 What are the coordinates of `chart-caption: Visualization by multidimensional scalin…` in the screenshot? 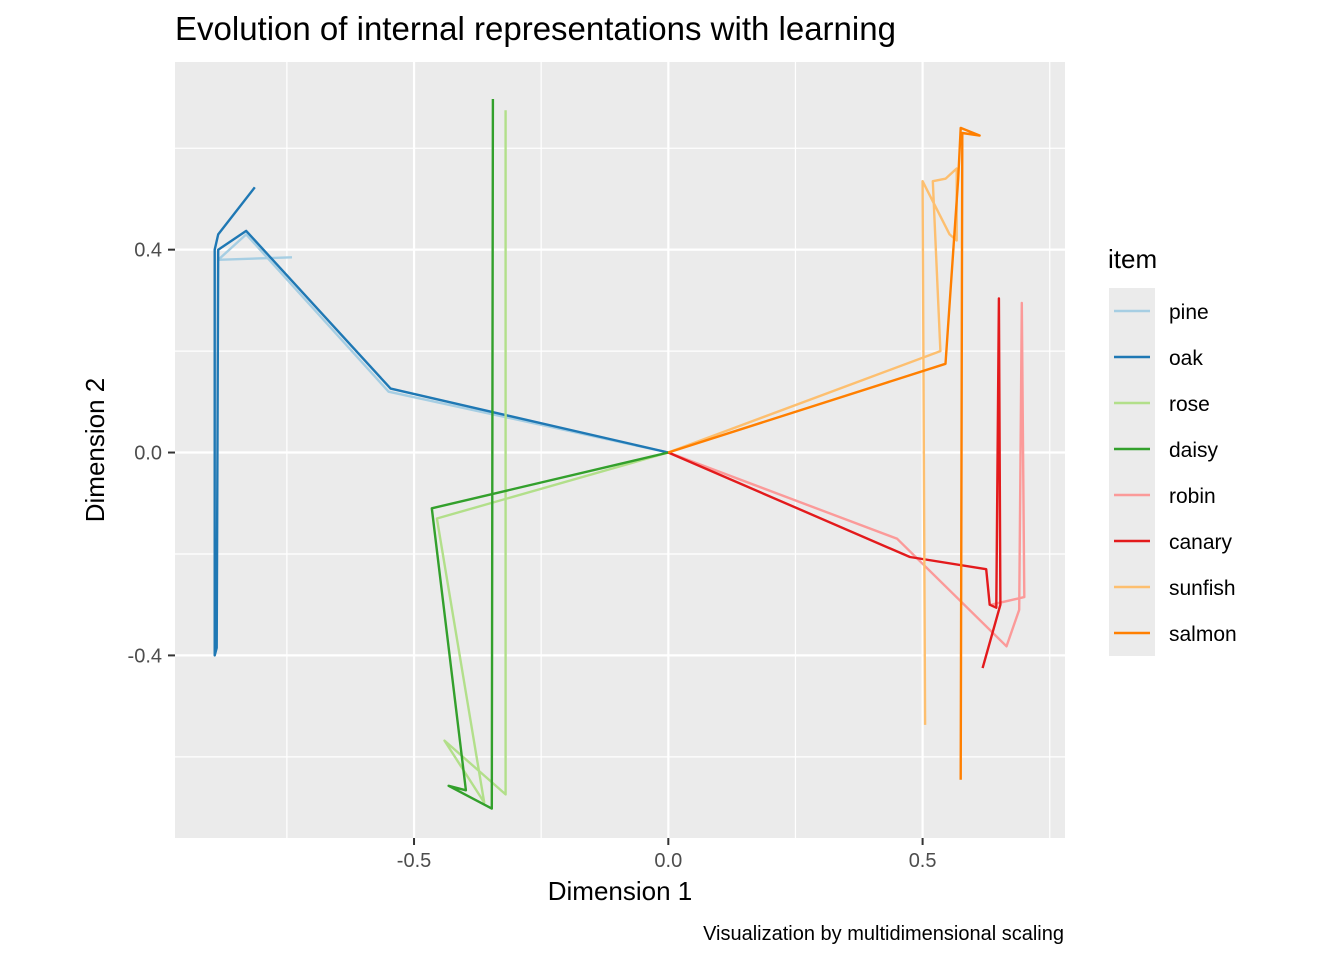 It's located at (883, 934).